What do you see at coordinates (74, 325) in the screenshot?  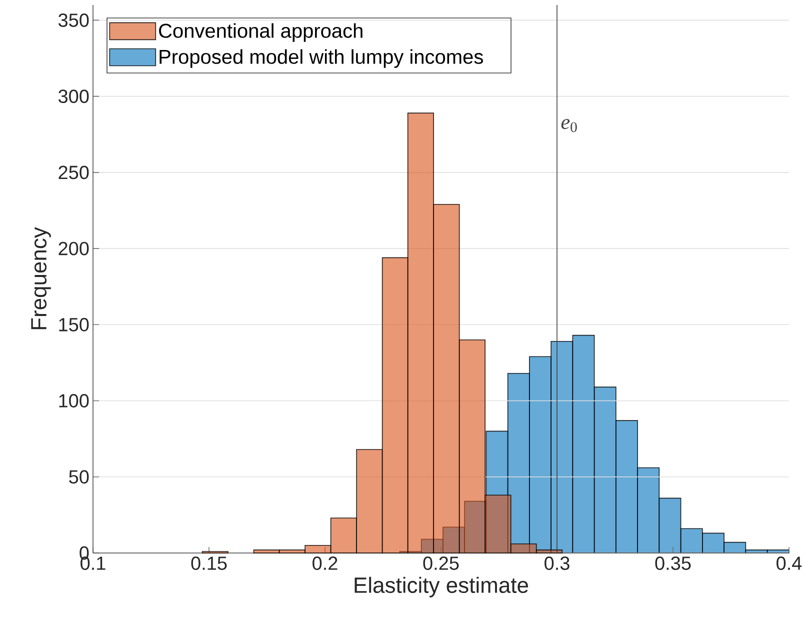 I see `y-tick-label: 150` at bounding box center [74, 325].